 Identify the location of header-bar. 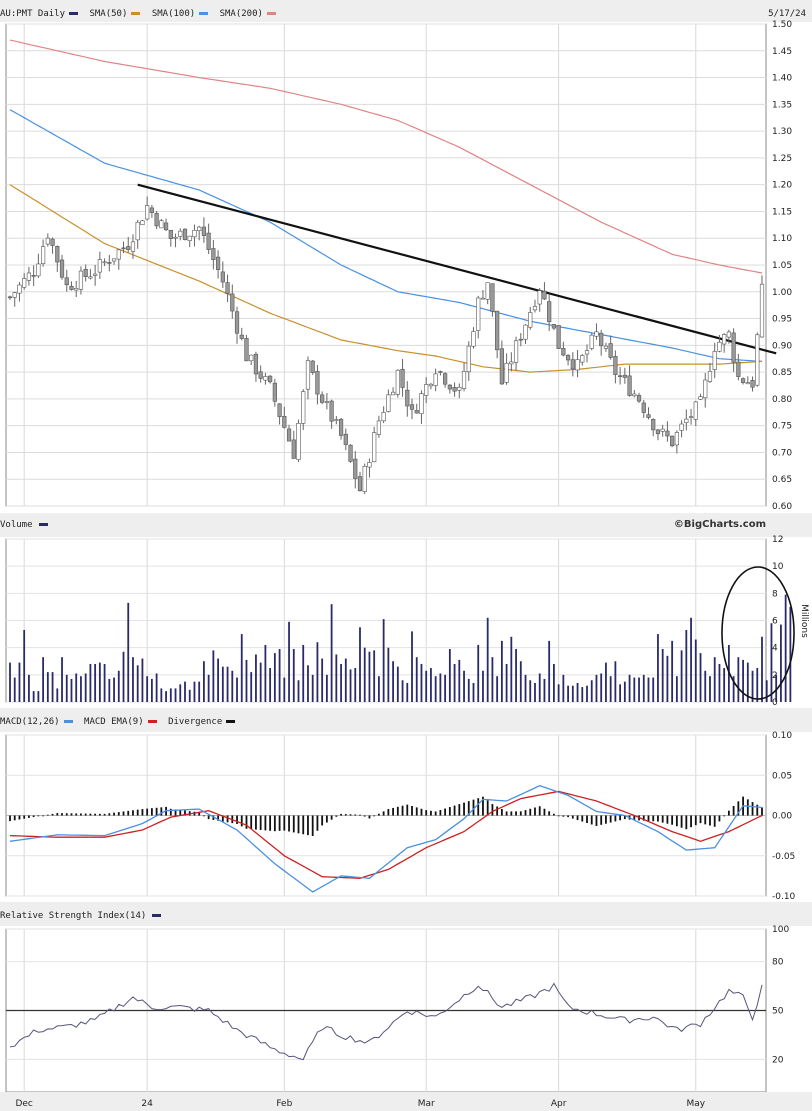
(406, 11).